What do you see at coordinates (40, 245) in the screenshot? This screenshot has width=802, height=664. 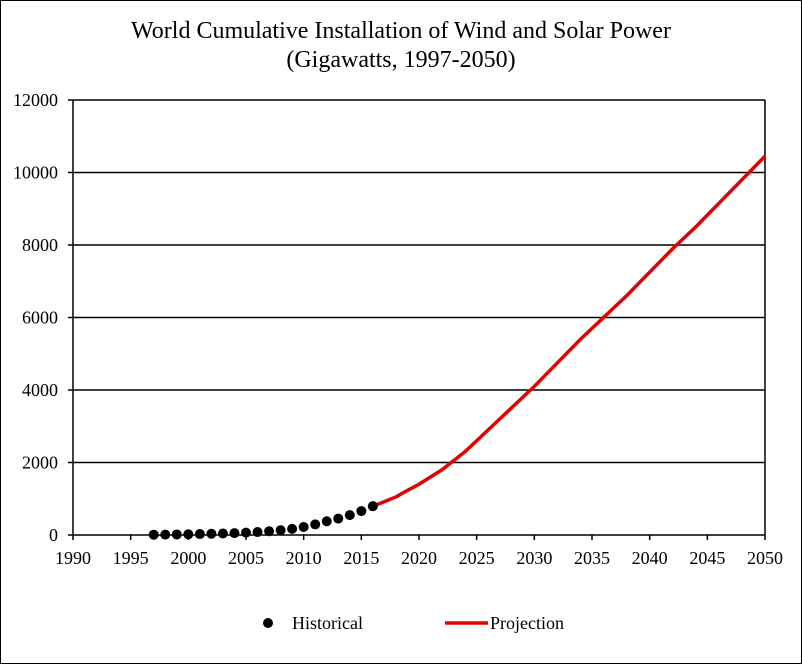 I see `y-tick-label: 8000` at bounding box center [40, 245].